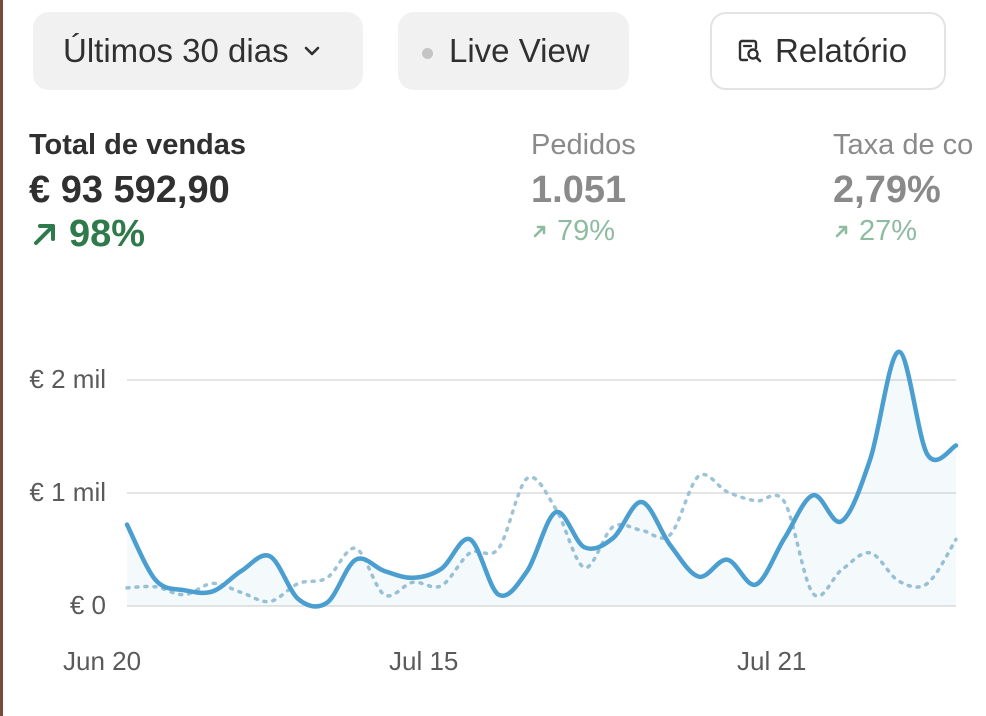 The height and width of the screenshot is (716, 986). I want to click on metric-orders: Pedidos 1.051 79%, so click(583, 189).